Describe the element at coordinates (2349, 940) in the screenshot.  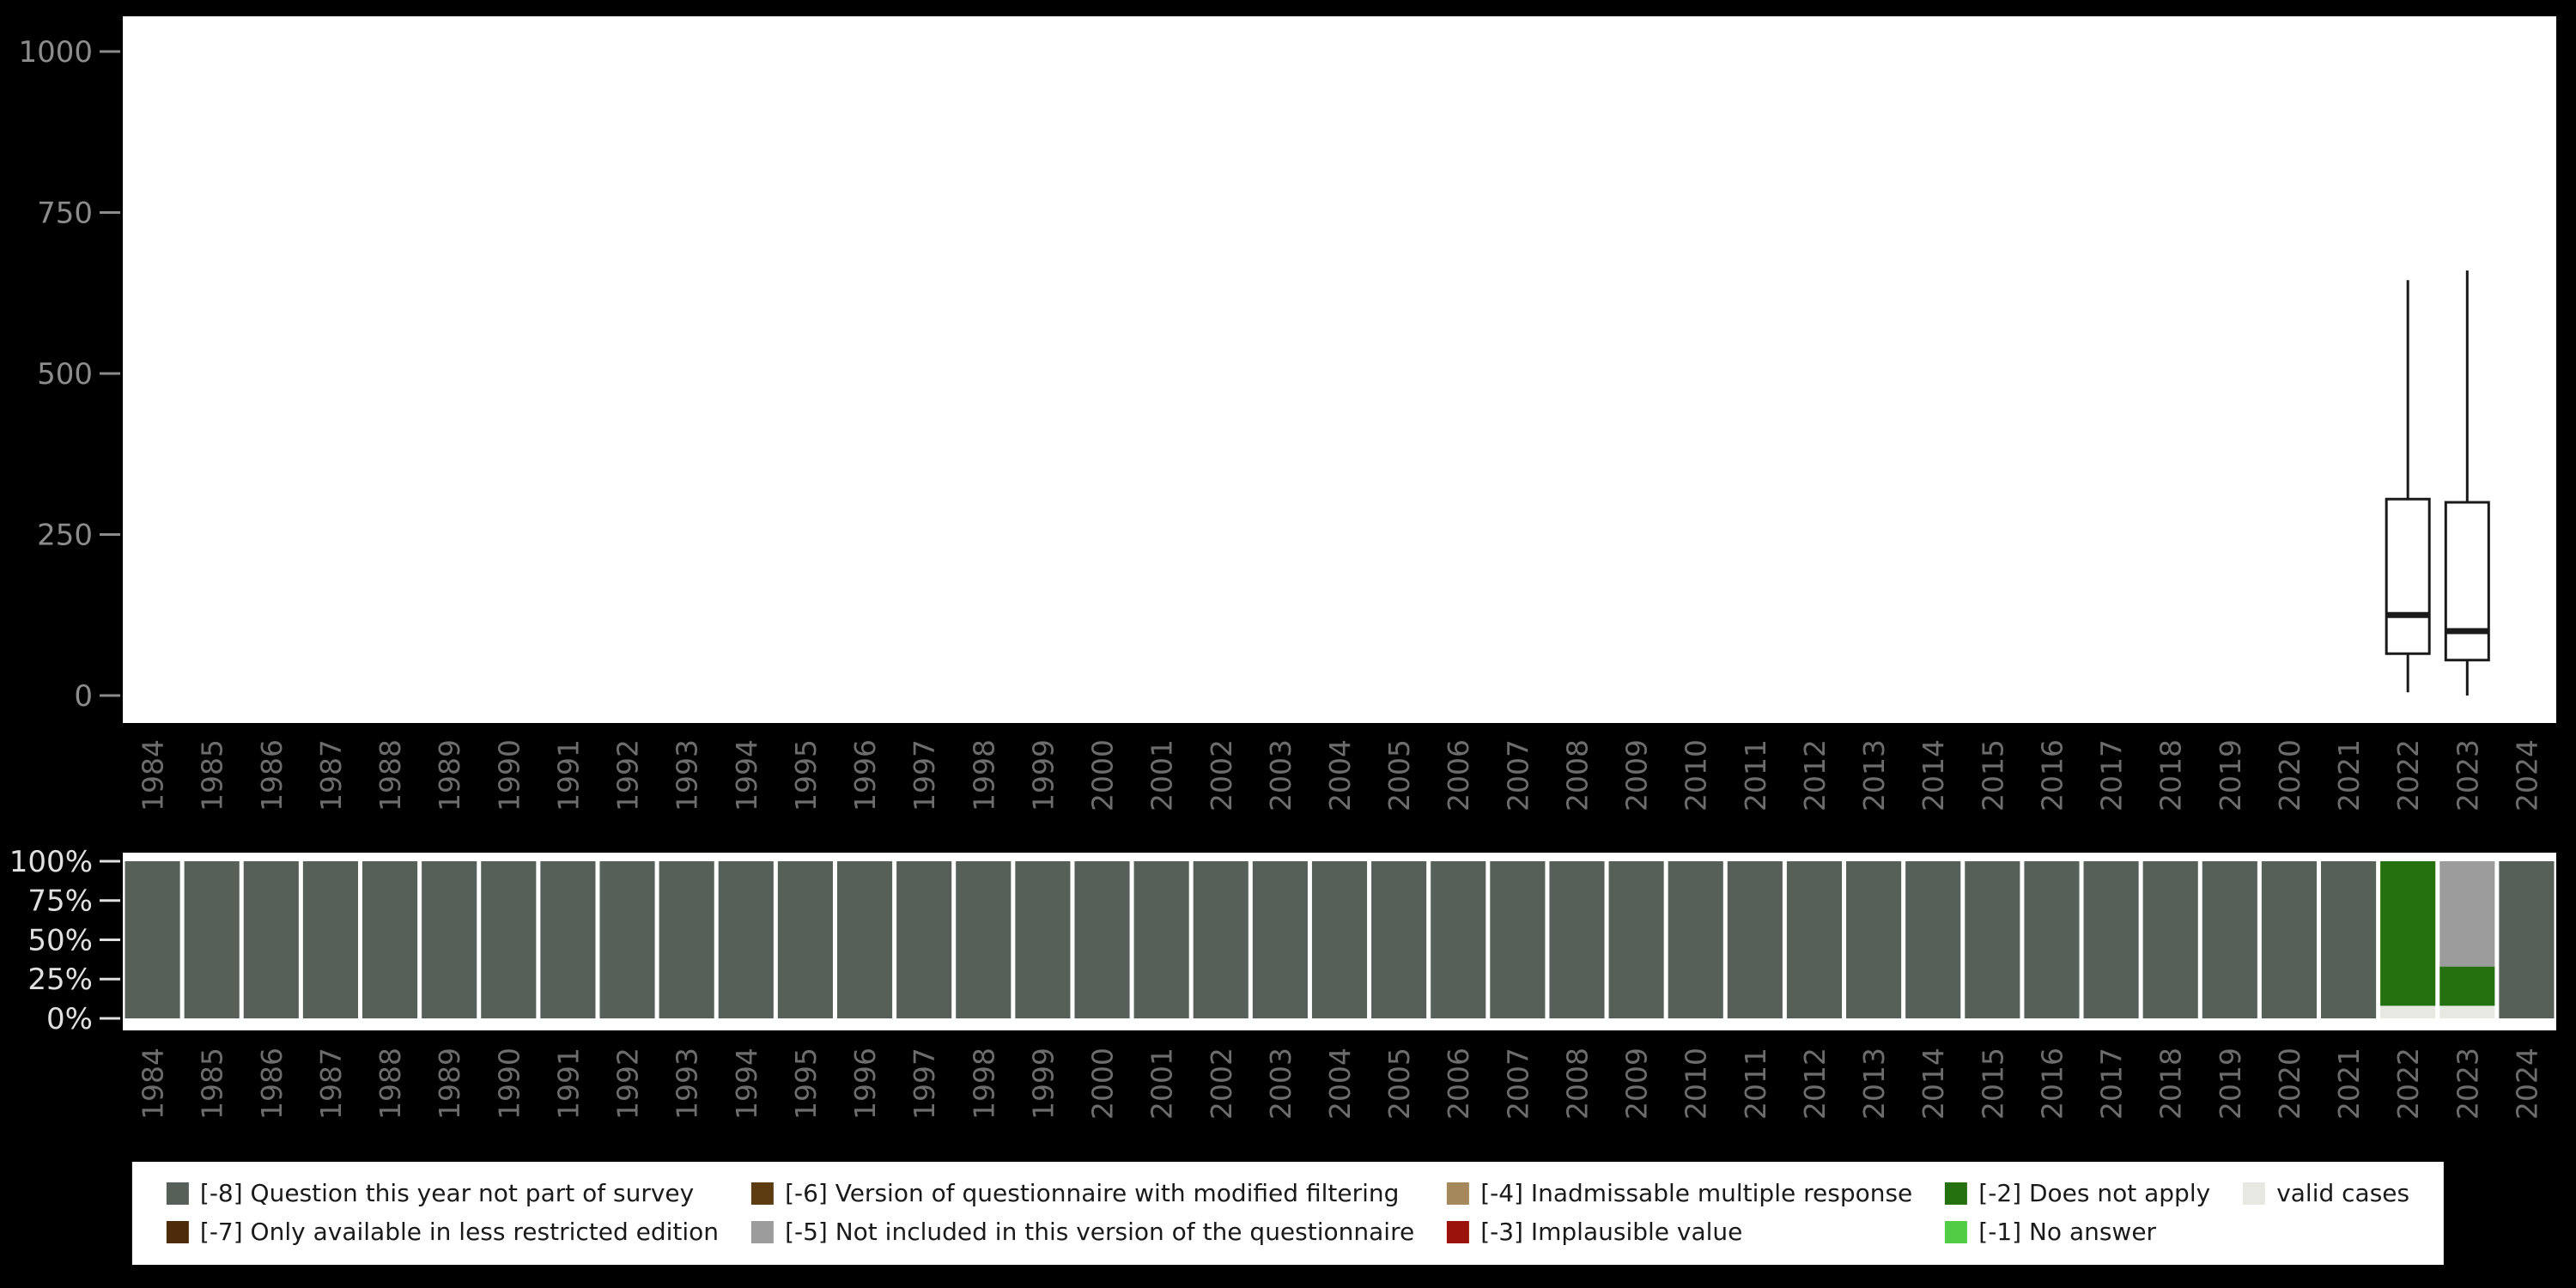
I see `bar-segment-2021` at that location.